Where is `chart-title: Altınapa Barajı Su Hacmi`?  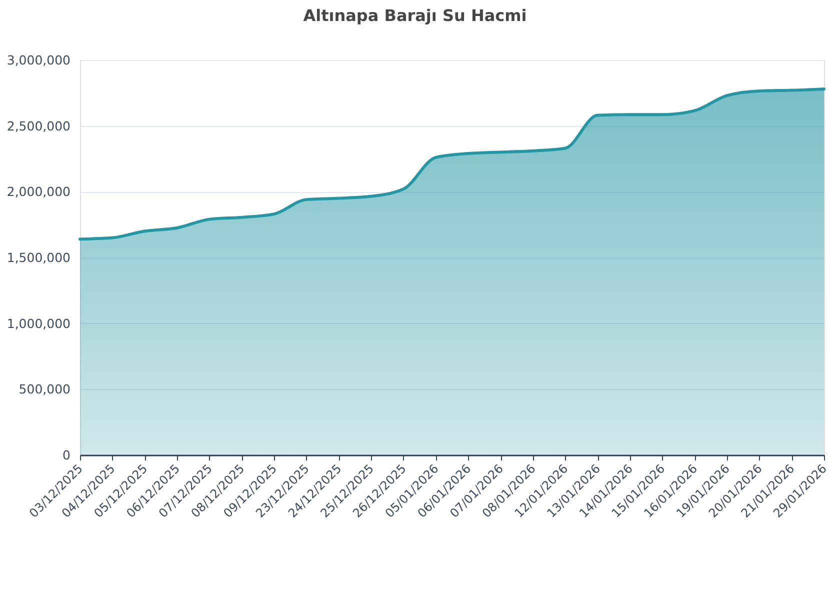
chart-title: Altınapa Barajı Su Hacmi is located at coordinates (415, 15).